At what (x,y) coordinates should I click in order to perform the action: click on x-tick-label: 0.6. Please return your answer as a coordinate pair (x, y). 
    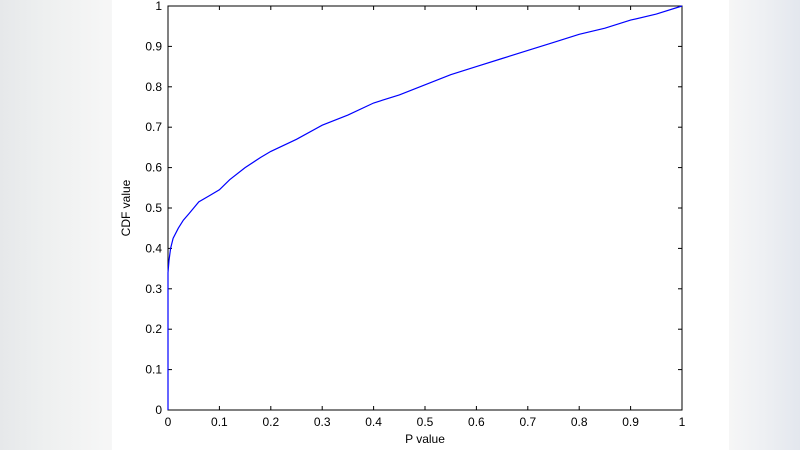
    Looking at the image, I should click on (476, 422).